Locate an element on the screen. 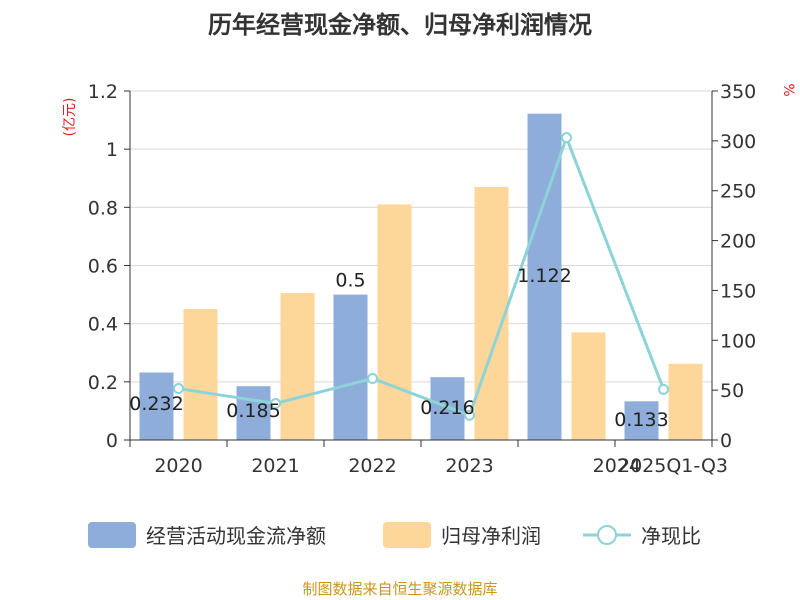 The image size is (800, 600). left-tick-label: 0 is located at coordinates (112, 441).